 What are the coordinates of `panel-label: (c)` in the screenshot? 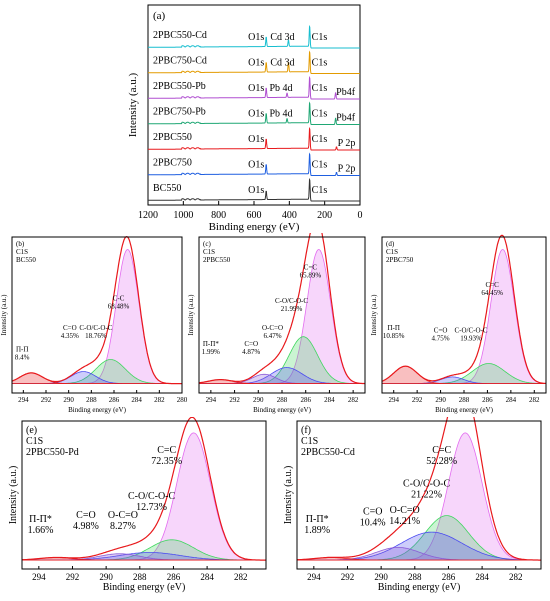 It's located at (207, 244).